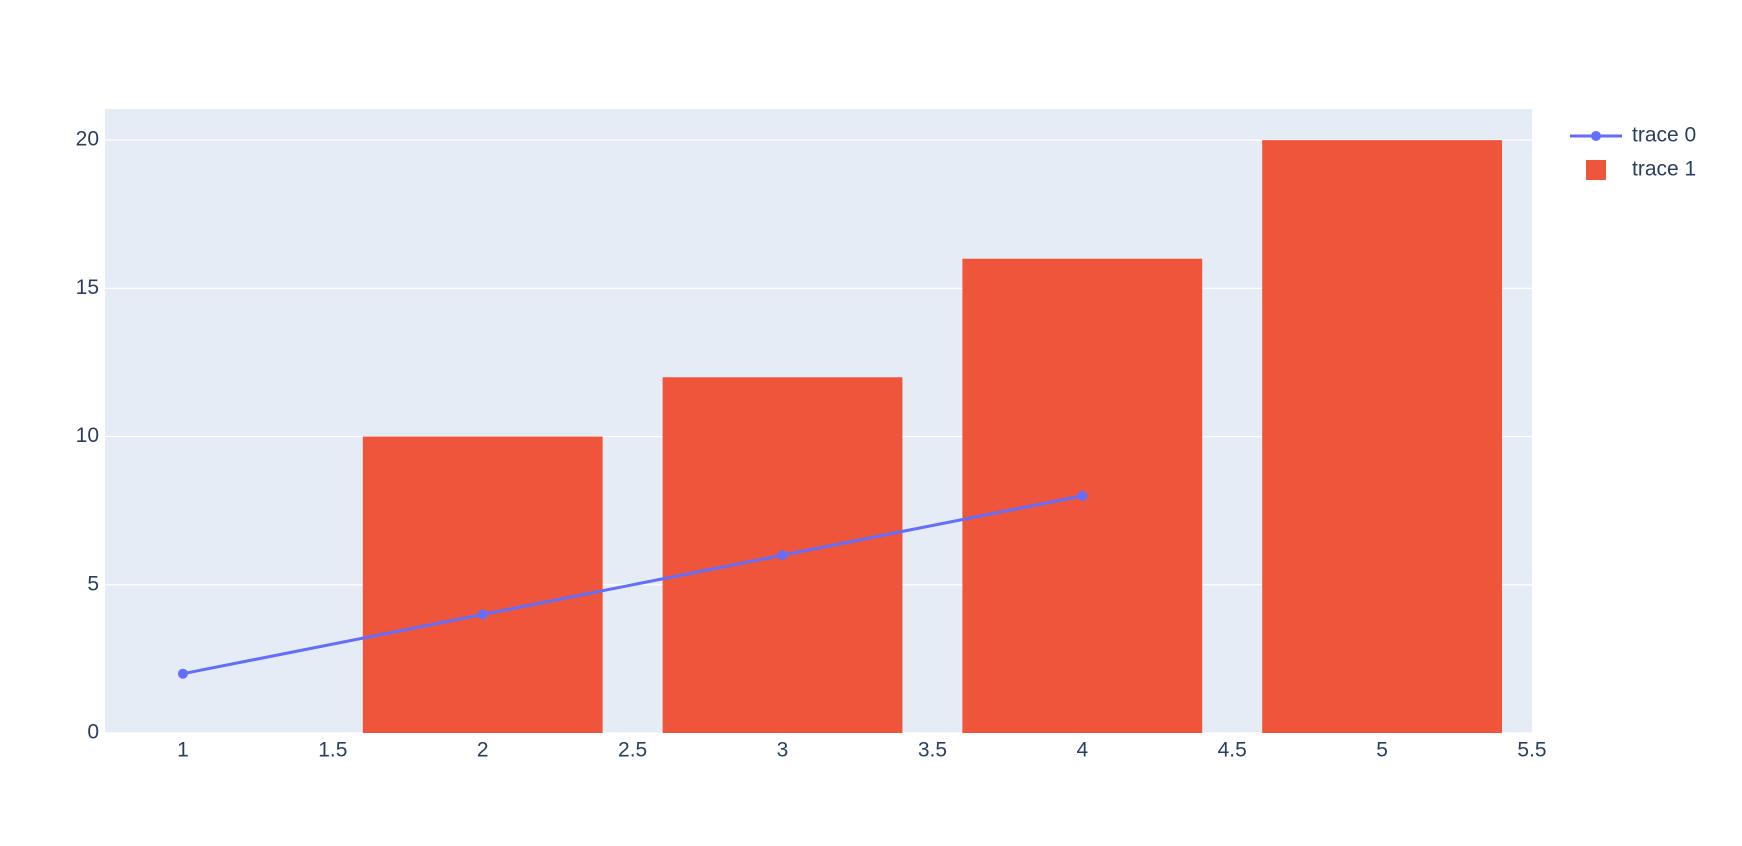 This screenshot has height=846, width=1742. What do you see at coordinates (483, 750) in the screenshot?
I see `x-tick-label: 2` at bounding box center [483, 750].